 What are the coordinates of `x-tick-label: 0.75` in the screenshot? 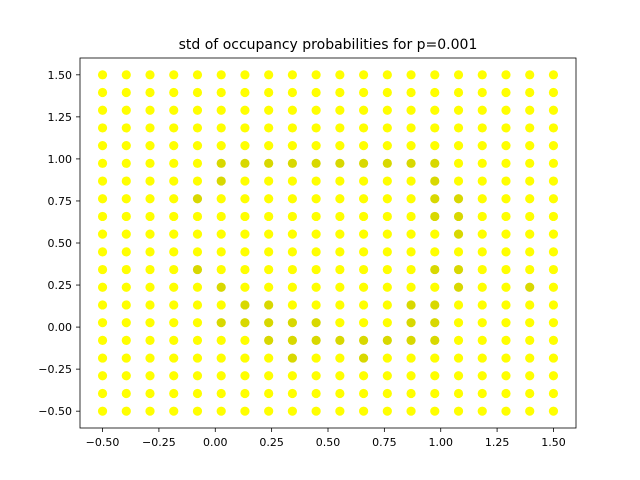 It's located at (384, 442).